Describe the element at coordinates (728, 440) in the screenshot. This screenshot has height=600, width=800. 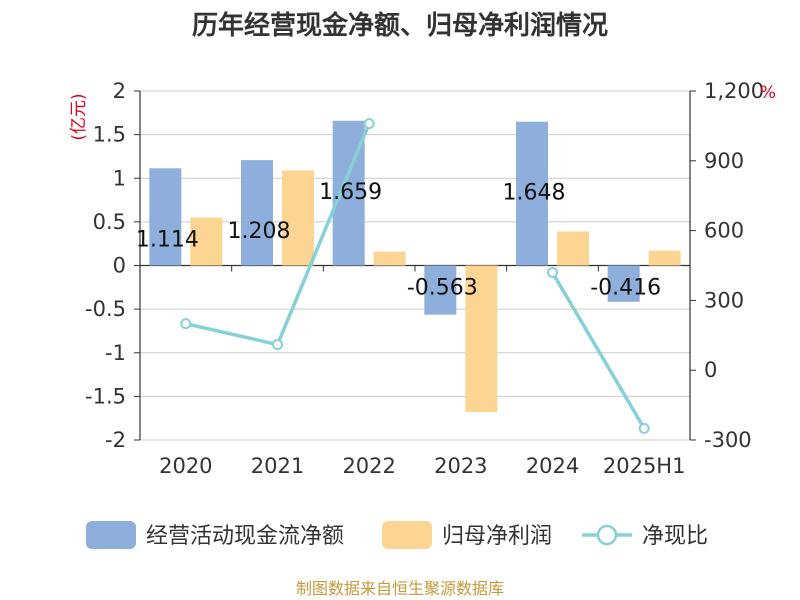
I see `right-tick-label: -300` at that location.